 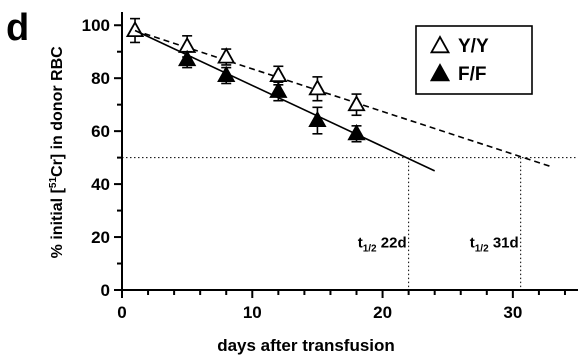 I want to click on y-tick-label: 20, so click(x=100, y=237).